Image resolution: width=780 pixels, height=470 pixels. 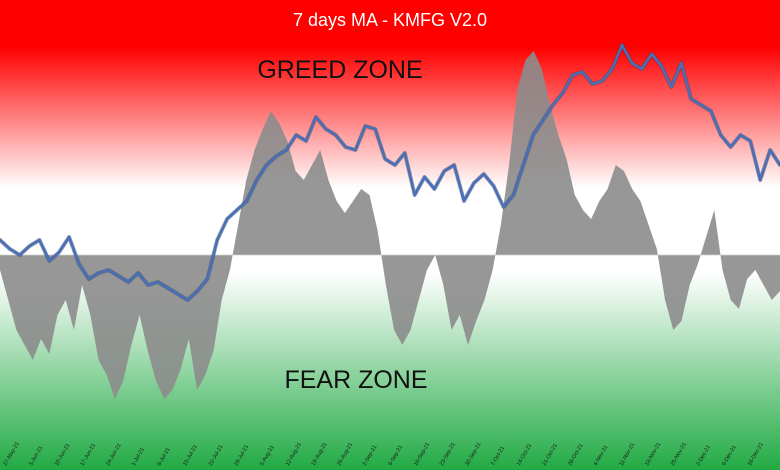 What do you see at coordinates (339, 70) in the screenshot?
I see `greed-zone-label: GREED ZONE` at bounding box center [339, 70].